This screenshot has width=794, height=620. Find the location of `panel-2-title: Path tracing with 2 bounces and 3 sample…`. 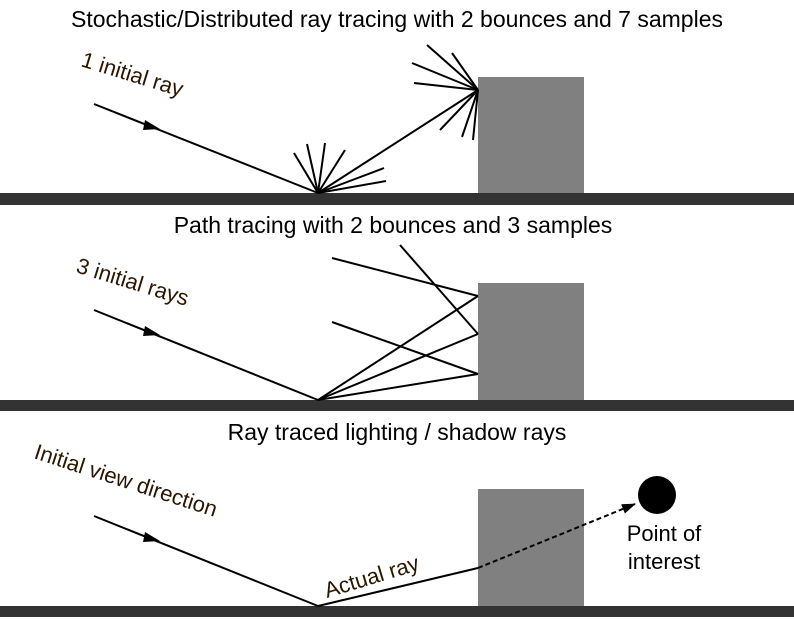

panel-2-title: Path tracing with 2 bounces and 3 sample… is located at coordinates (393, 225).